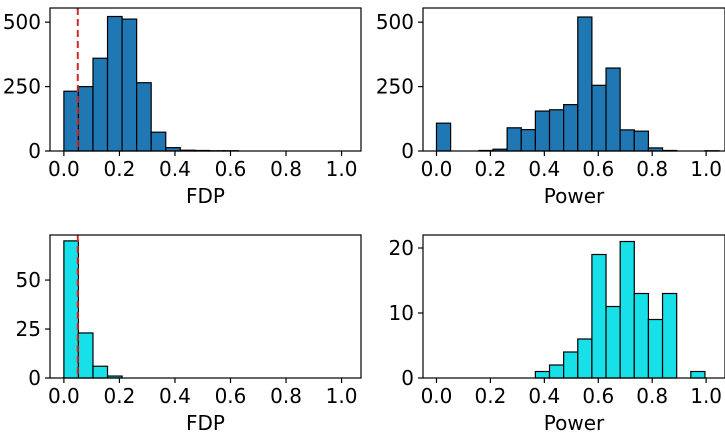 The height and width of the screenshot is (433, 725). Describe the element at coordinates (205, 306) in the screenshot. I see `fdp-bottom-axes-frame` at that location.